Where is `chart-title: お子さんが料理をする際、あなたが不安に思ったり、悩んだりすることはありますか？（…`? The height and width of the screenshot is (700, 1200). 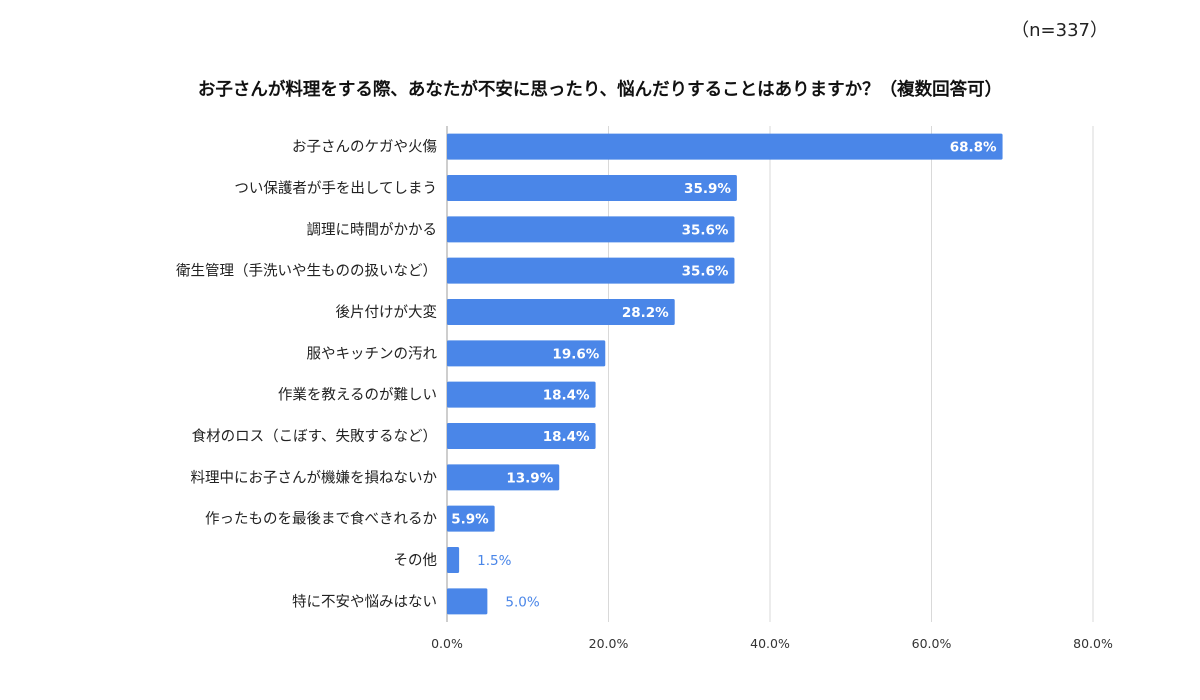 chart-title: お子さんが料理をする際、あなたが不安に思ったり、悩んだりすることはありますか？（… is located at coordinates (600, 90).